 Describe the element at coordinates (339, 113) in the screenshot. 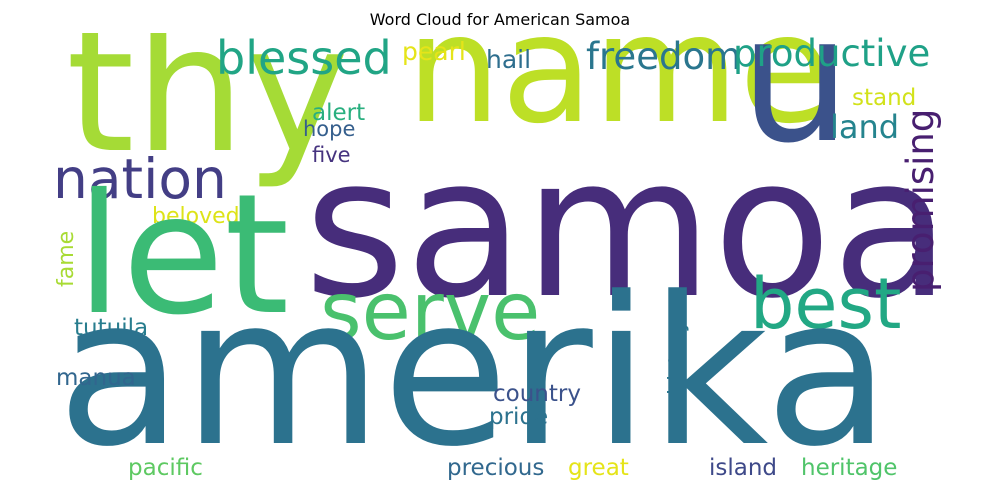

I see `word-alert: alert` at that location.